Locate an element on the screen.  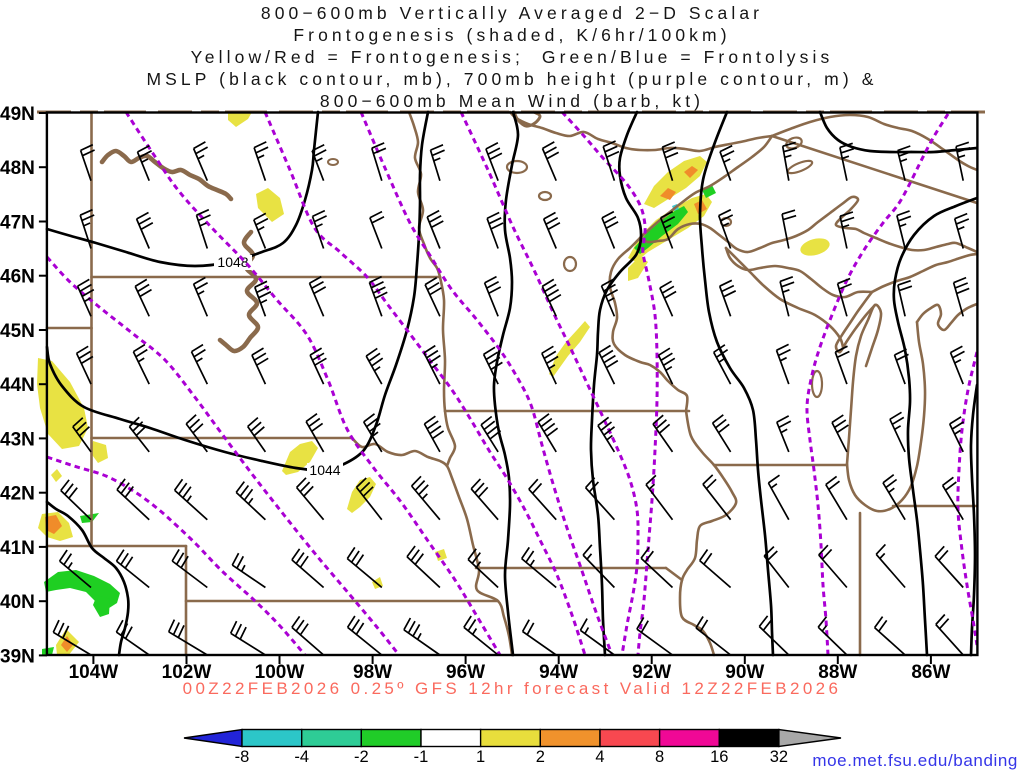
svg-text: 1044 is located at coordinates (324, 470).